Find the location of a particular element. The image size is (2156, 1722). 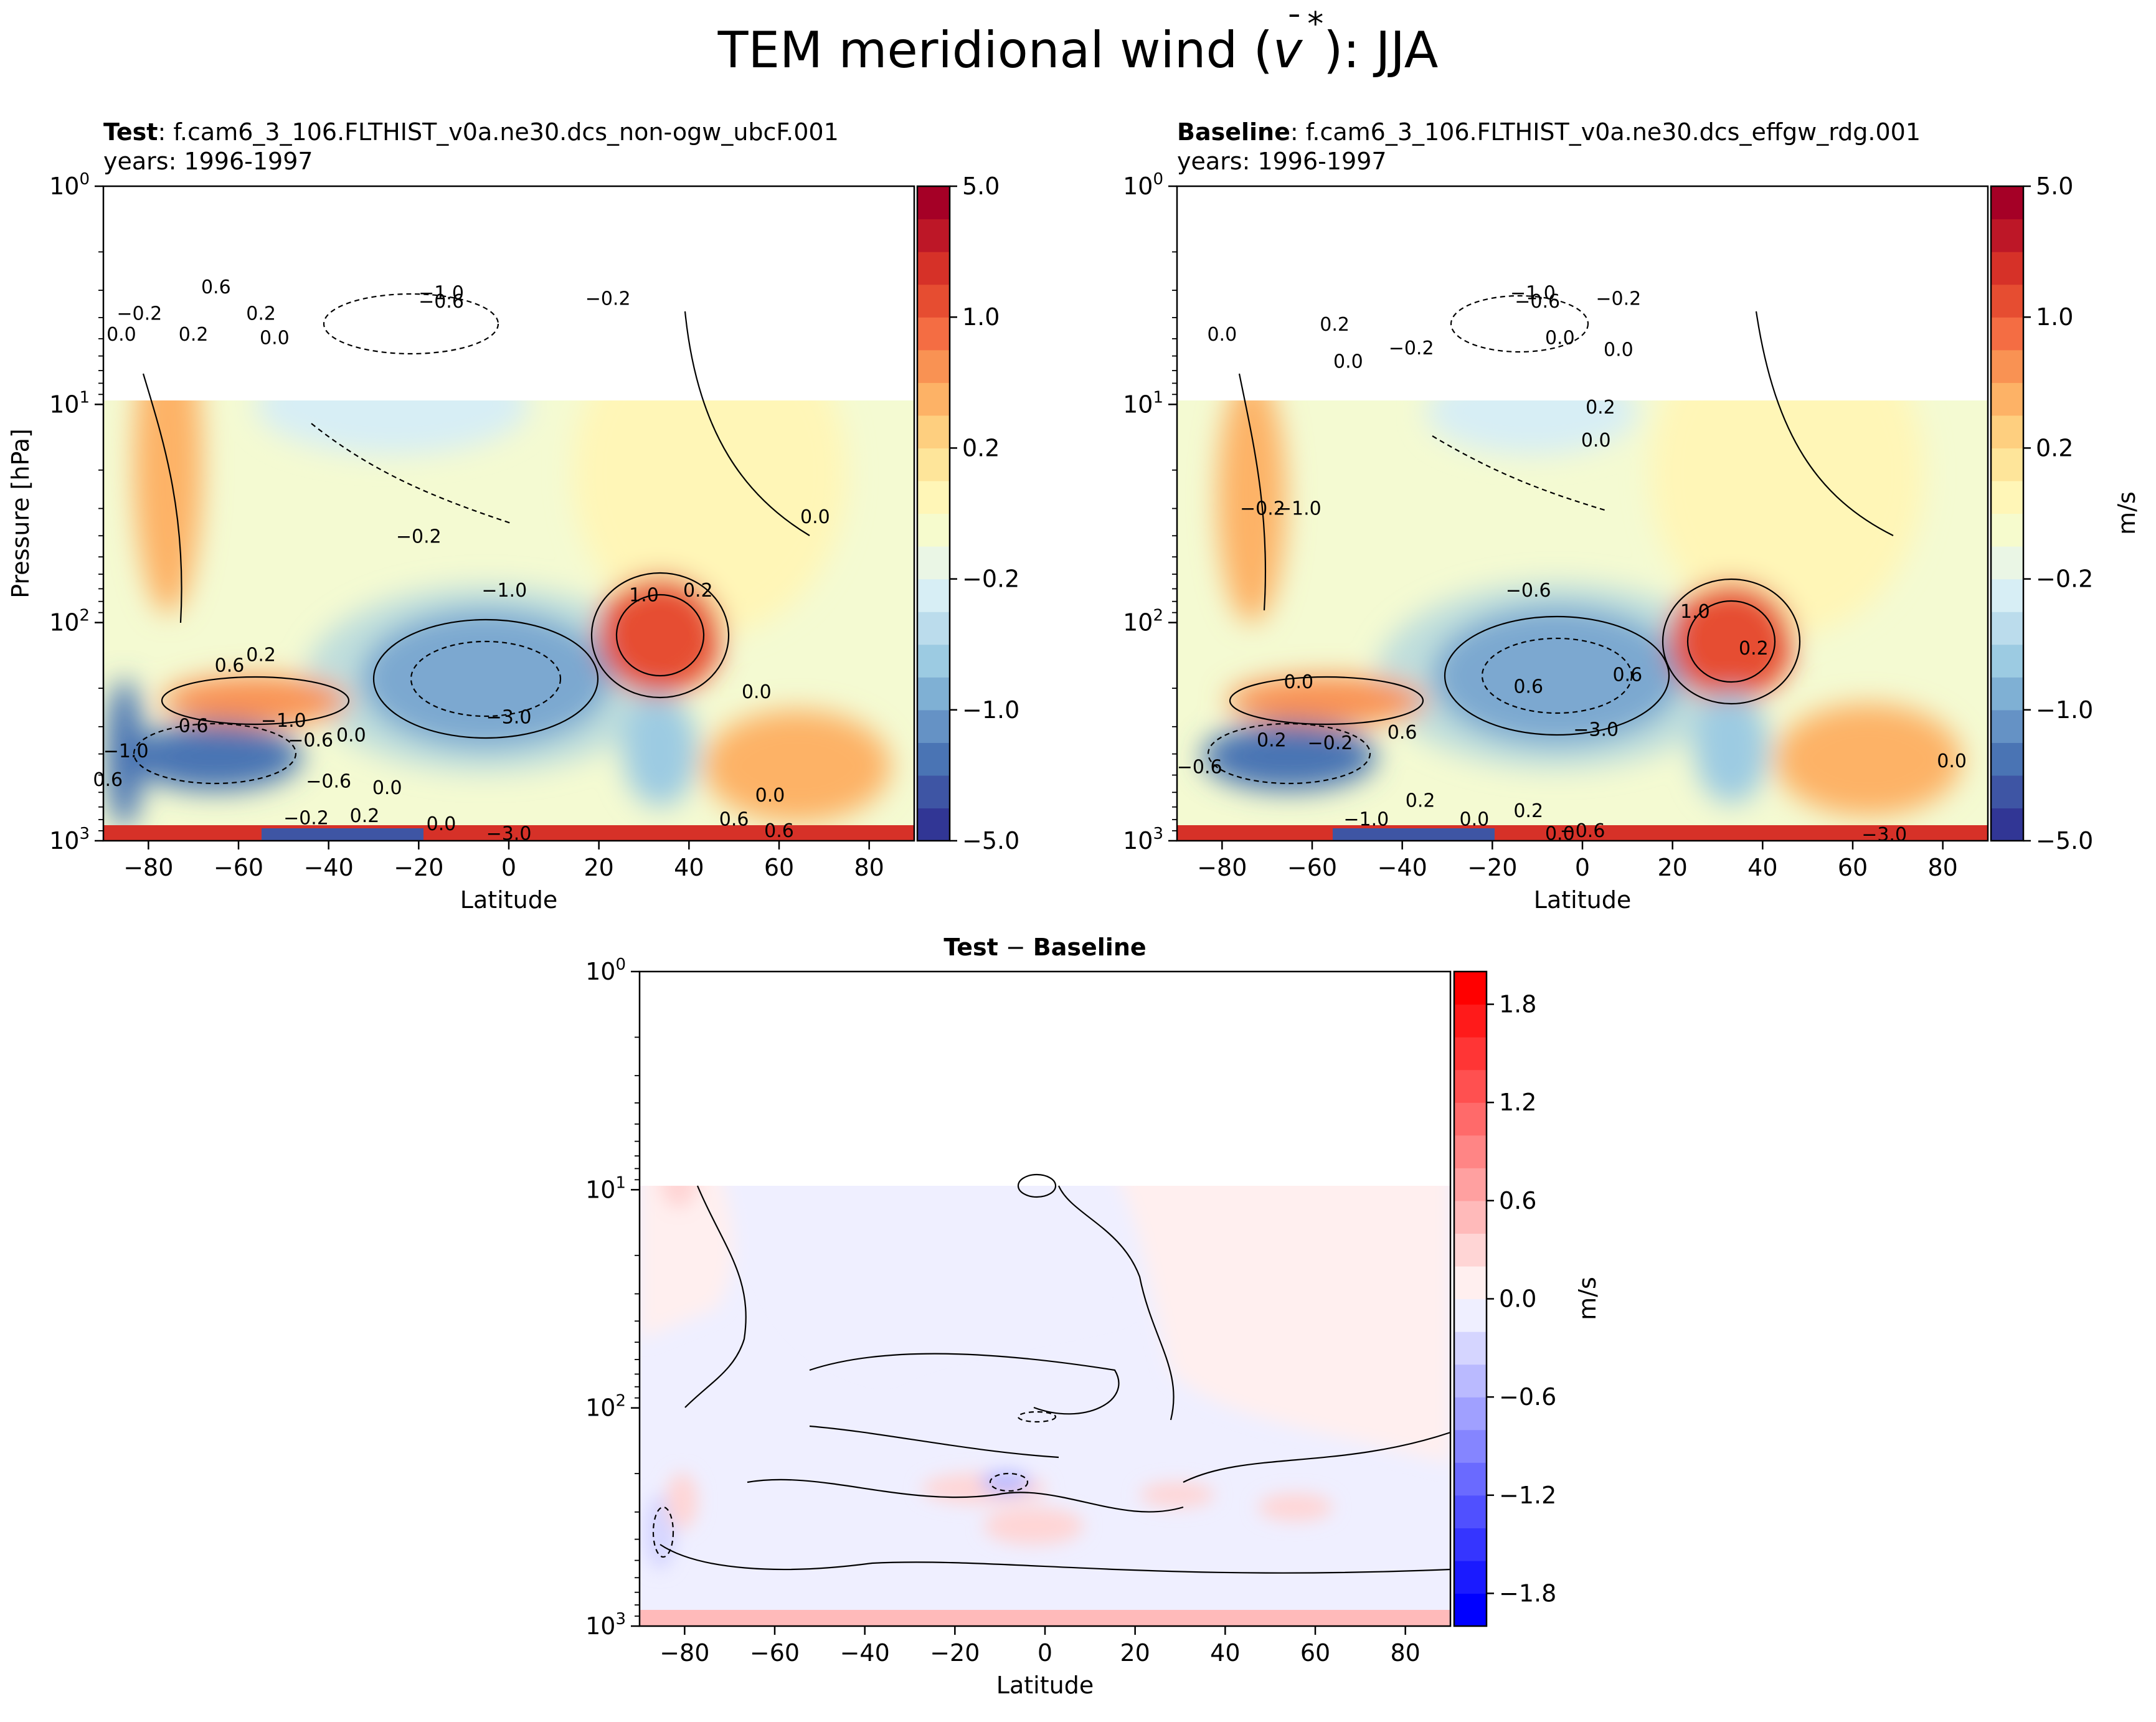

baseline-boundary-layer-positive is located at coordinates (1583, 833).